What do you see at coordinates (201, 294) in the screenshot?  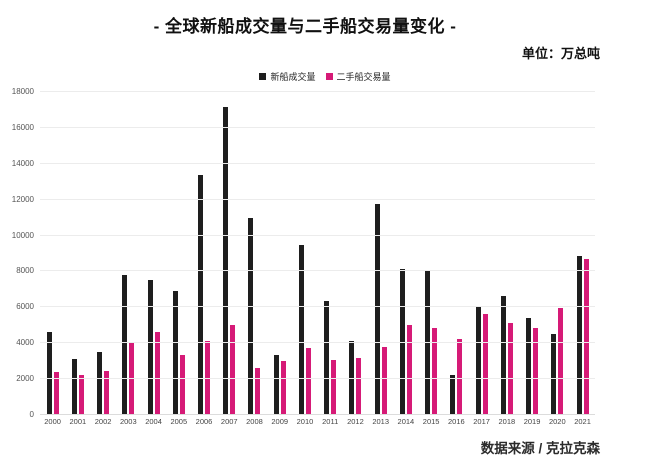 I see `bar-newbuild-2006` at bounding box center [201, 294].